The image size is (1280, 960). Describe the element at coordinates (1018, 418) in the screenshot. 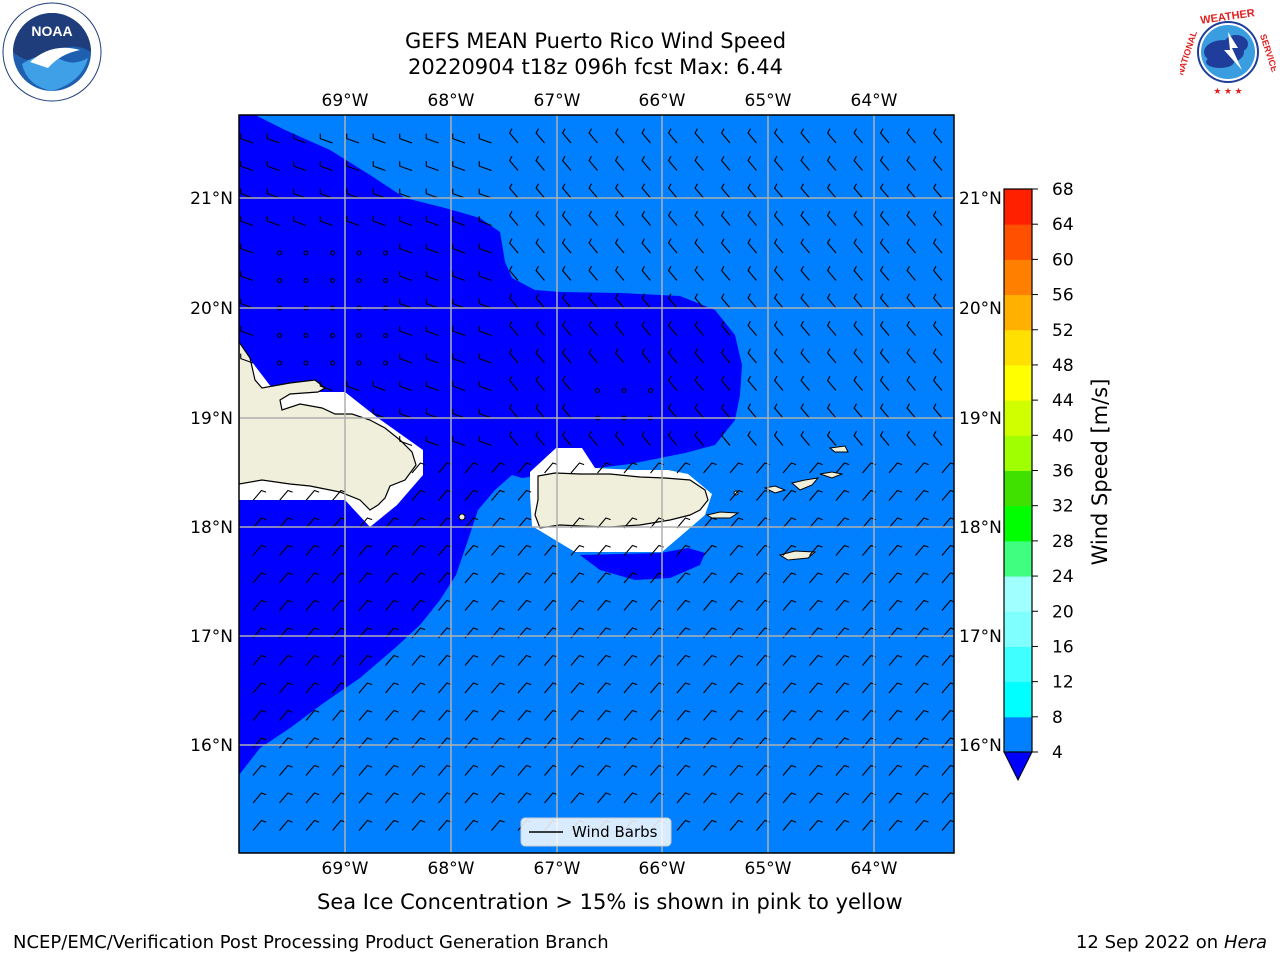

I see `colorbar-segment` at that location.